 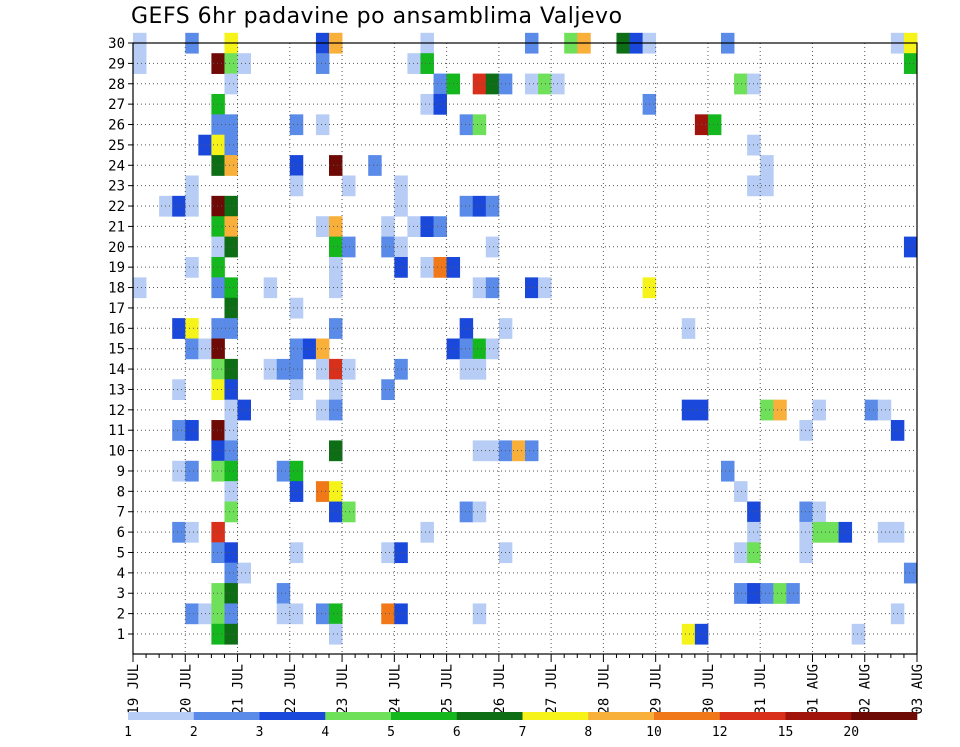 What do you see at coordinates (239, 689) in the screenshot?
I see `x-tick-label: 21 JUL` at bounding box center [239, 689].